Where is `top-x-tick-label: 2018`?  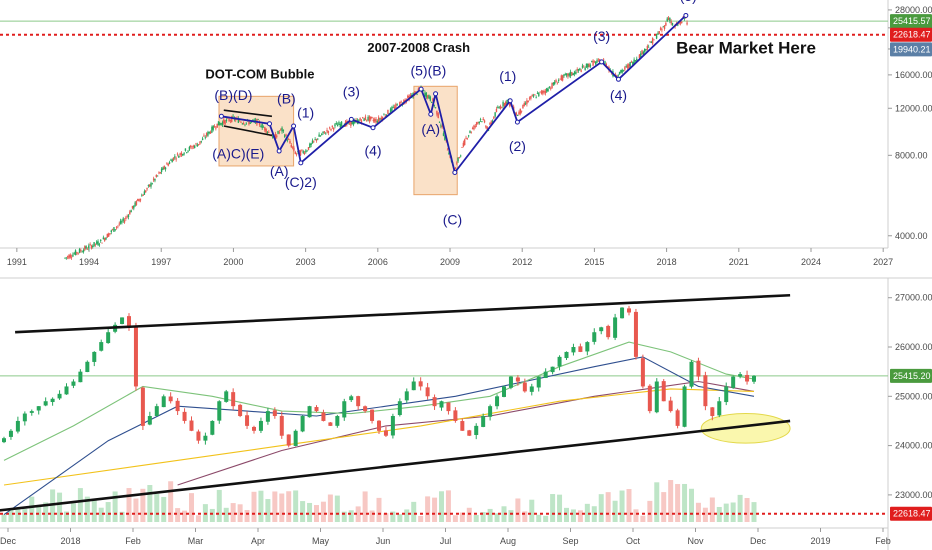
top-x-tick-label: 2018 is located at coordinates (667, 262).